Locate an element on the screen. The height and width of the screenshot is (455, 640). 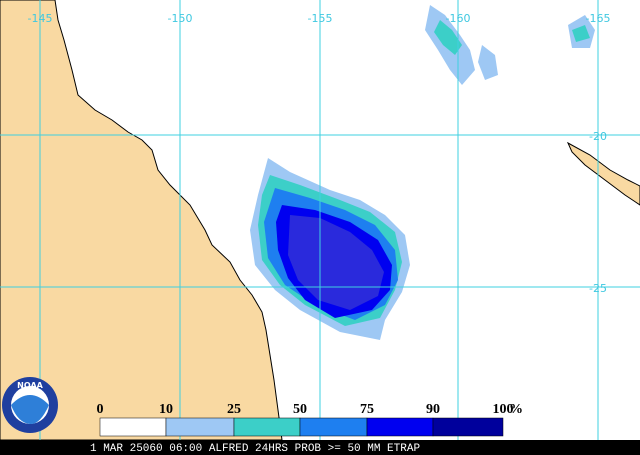
legend-label: 50 is located at coordinates (300, 409).